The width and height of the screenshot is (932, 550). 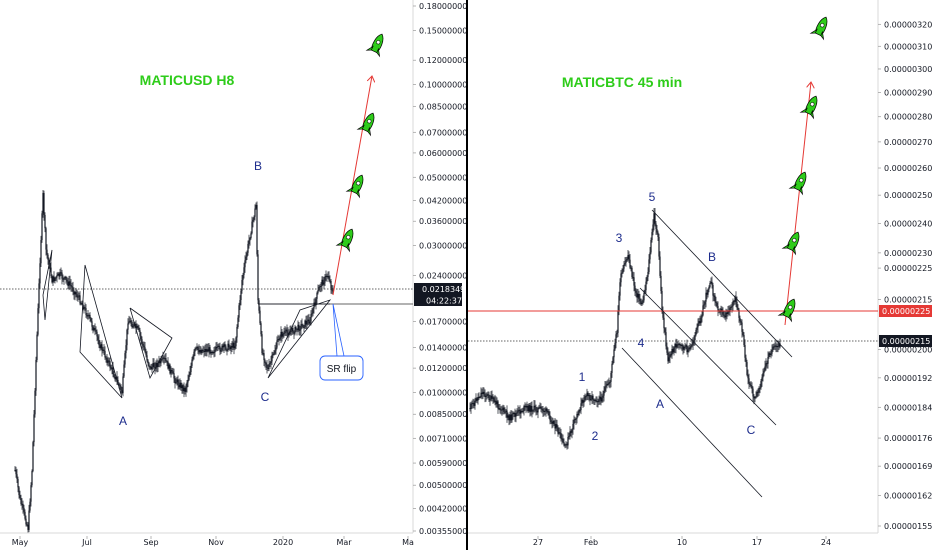 I want to click on y-tick-label: 0.00000310, so click(x=908, y=46).